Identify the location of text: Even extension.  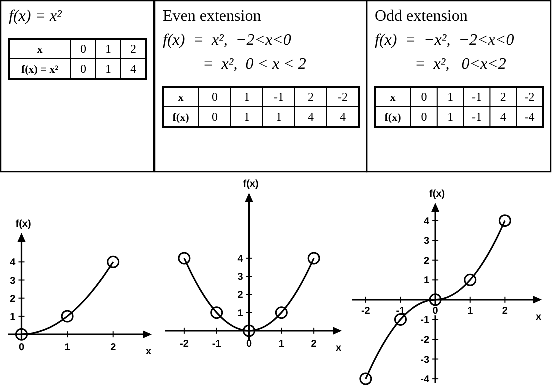
(212, 16).